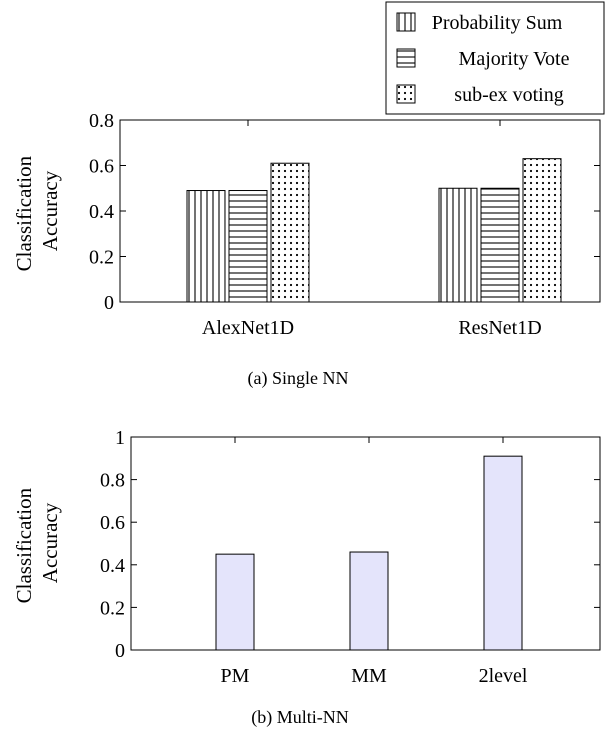 The image size is (608, 734). What do you see at coordinates (235, 676) in the screenshot?
I see `x-category-label: PM` at bounding box center [235, 676].